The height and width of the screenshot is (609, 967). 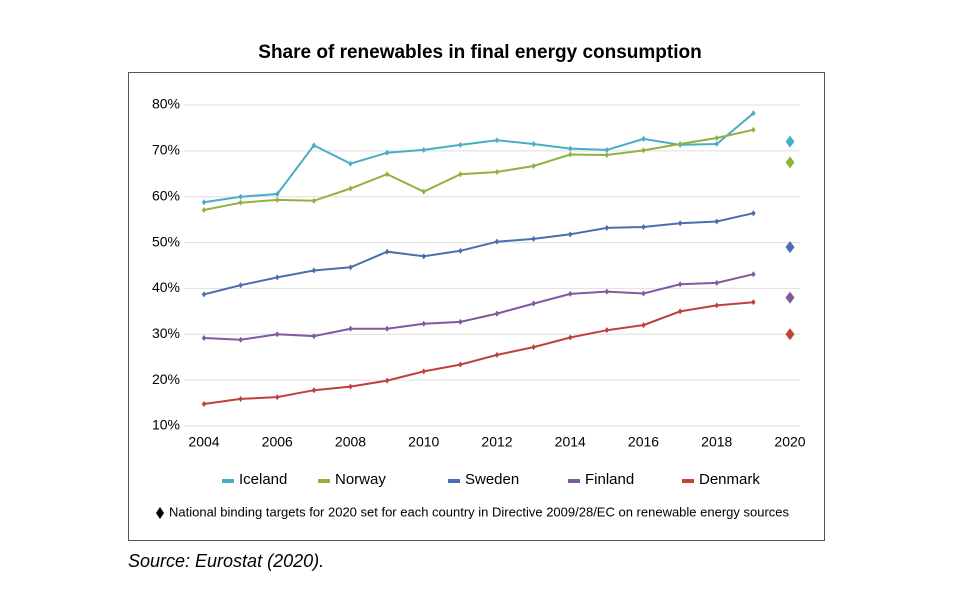 What do you see at coordinates (729, 479) in the screenshot?
I see `legend-label: Denmark` at bounding box center [729, 479].